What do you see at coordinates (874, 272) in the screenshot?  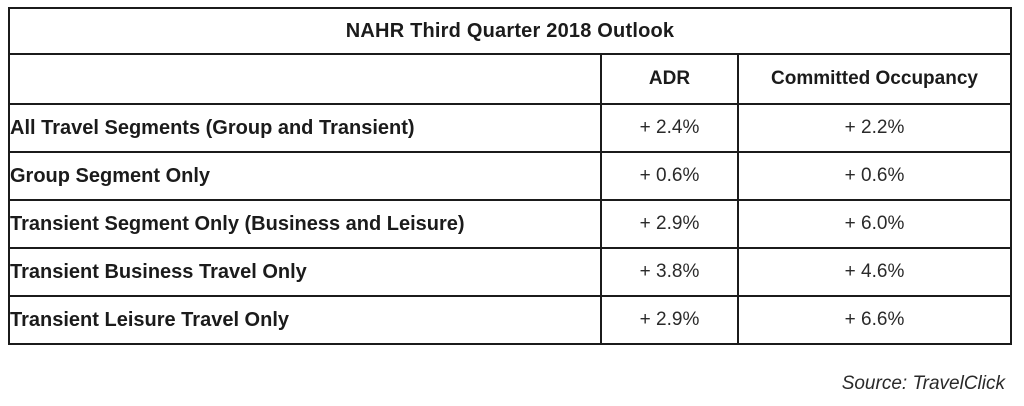 I see `occupancy-value: + 4.6%` at bounding box center [874, 272].